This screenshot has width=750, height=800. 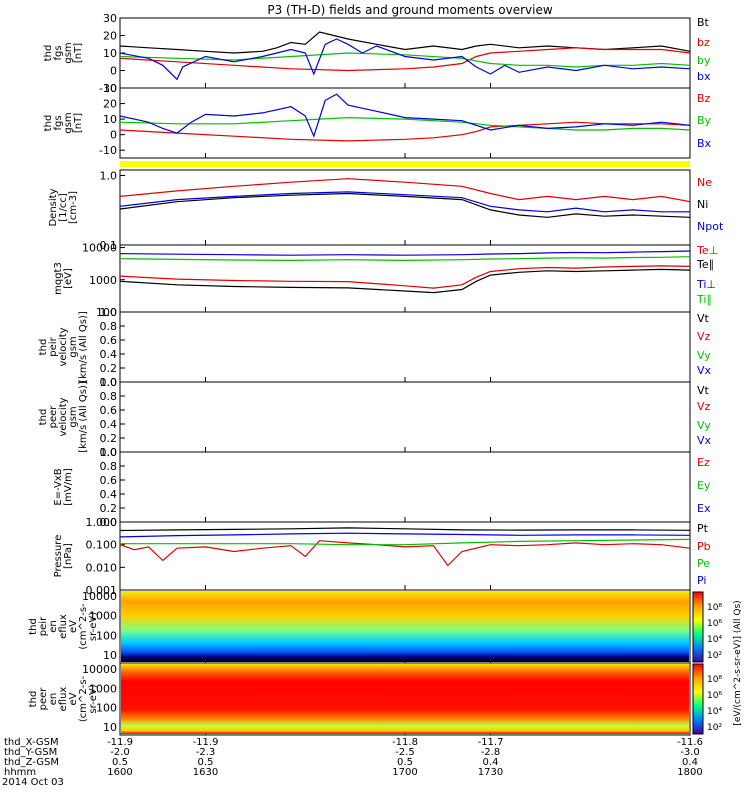 I want to click on panel-2: -10 0 10 20 30 thd fgs gsm [nT] Bz By Bx, so click(x=377, y=120).